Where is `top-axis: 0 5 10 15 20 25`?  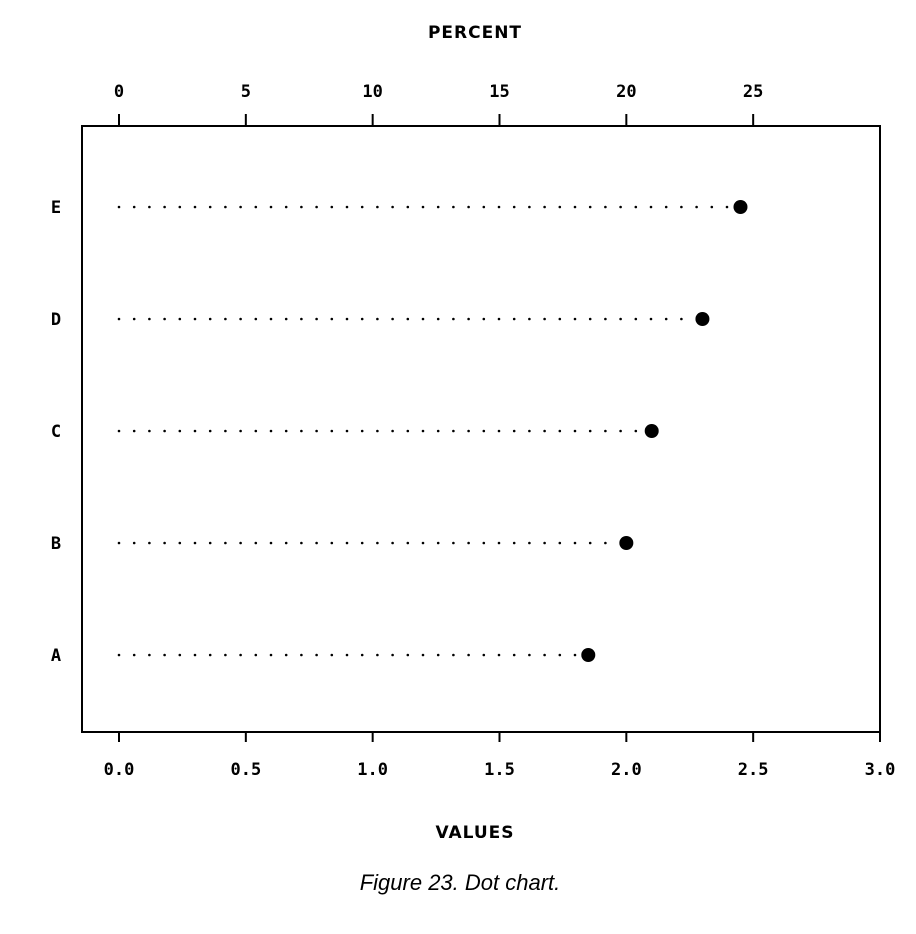 top-axis: 0 5 10 15 20 25 is located at coordinates (438, 104).